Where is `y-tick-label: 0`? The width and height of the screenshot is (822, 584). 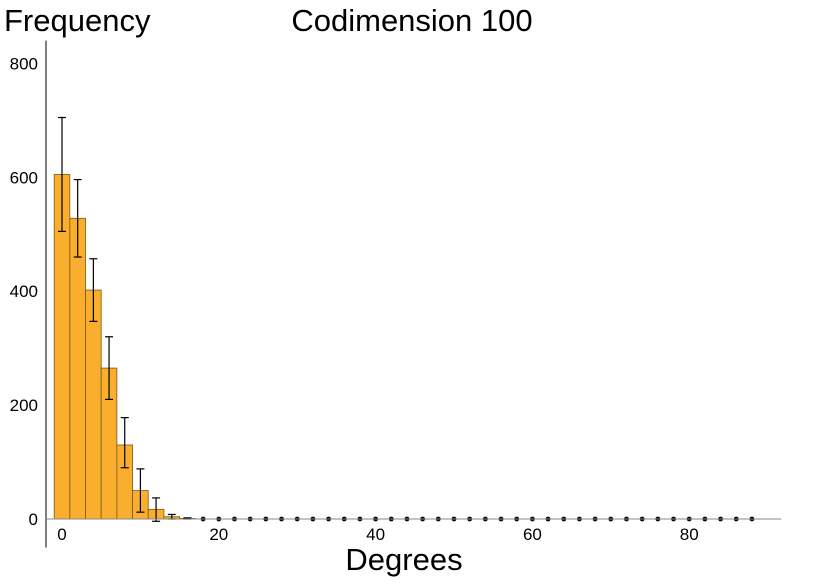 y-tick-label: 0 is located at coordinates (33, 519).